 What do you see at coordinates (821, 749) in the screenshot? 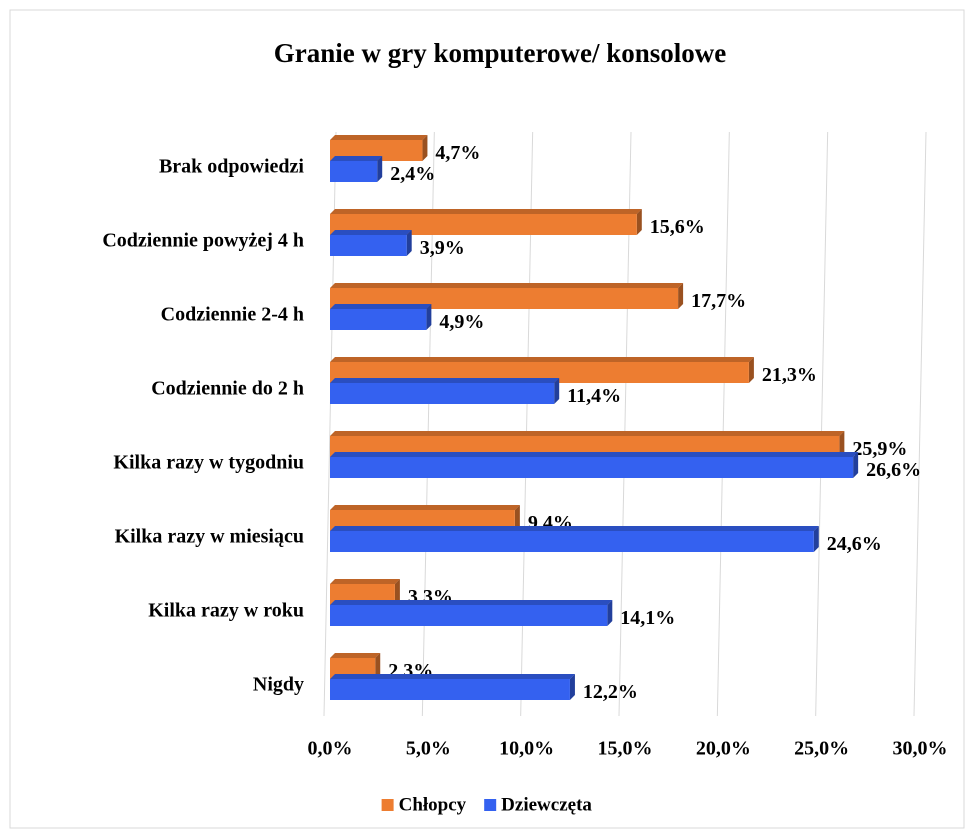
I see `x-tick-label: 25,0%` at bounding box center [821, 749].